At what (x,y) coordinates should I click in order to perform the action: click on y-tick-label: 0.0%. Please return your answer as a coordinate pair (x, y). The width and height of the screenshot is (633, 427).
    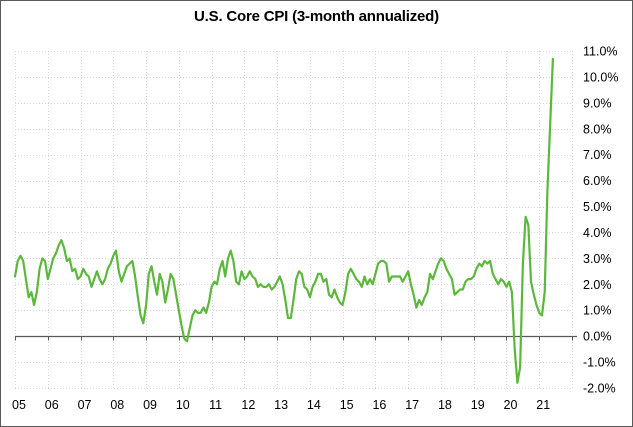
    Looking at the image, I should click on (597, 337).